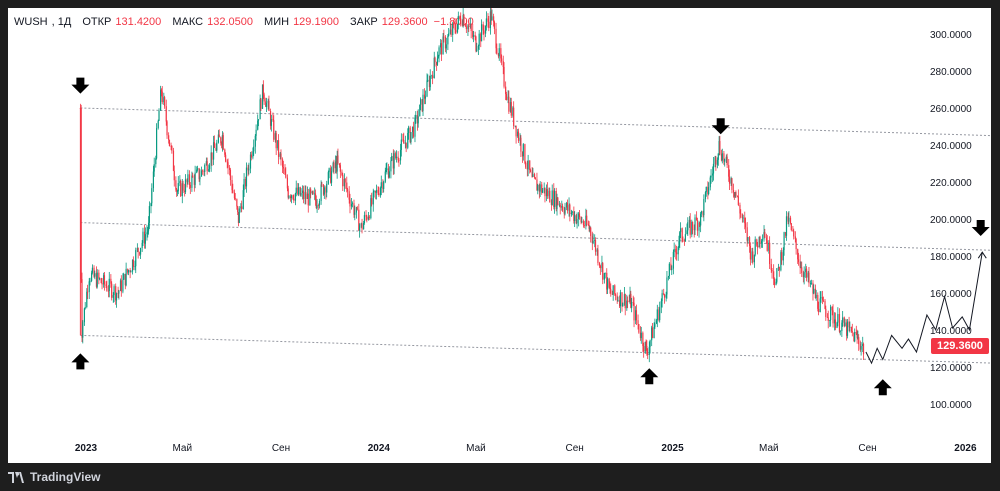 The width and height of the screenshot is (1000, 491). What do you see at coordinates (672, 448) in the screenshot?
I see `x-tick-label: 2025` at bounding box center [672, 448].